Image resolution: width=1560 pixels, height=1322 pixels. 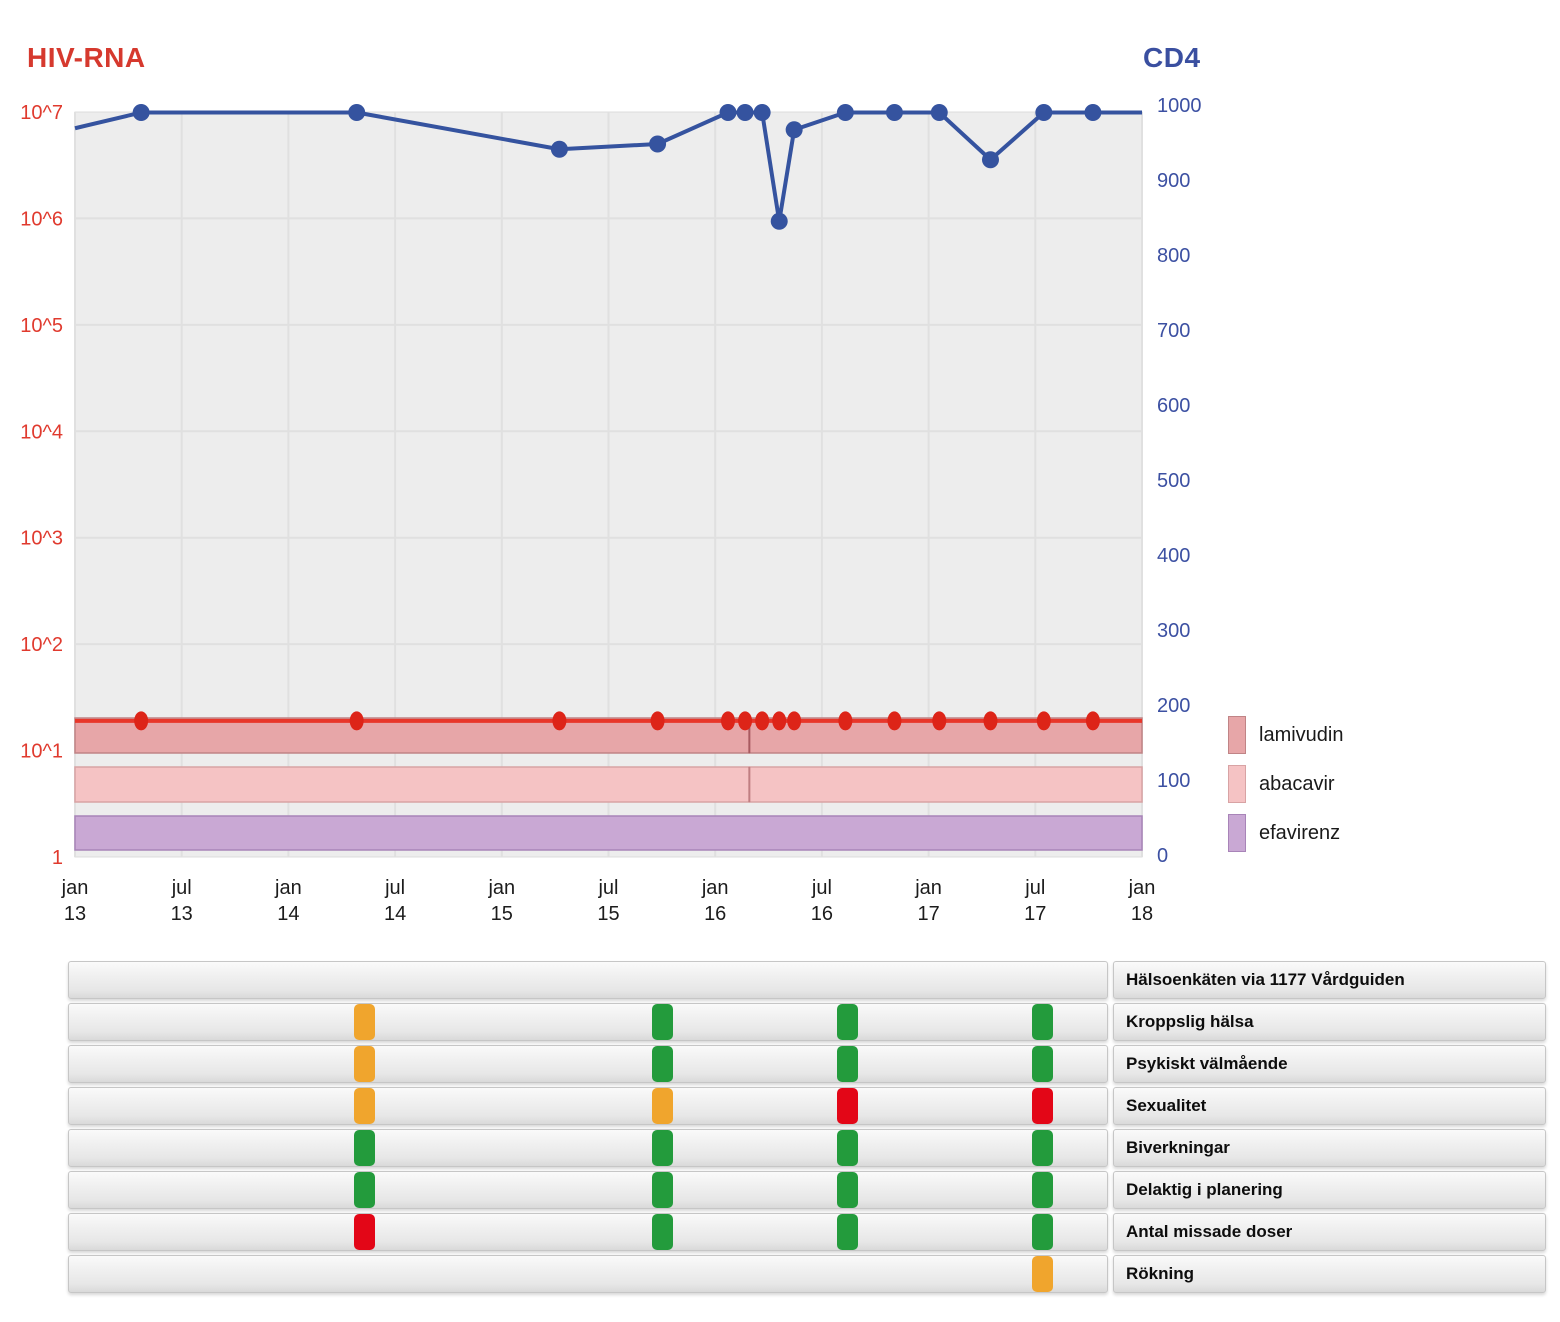 I want to click on legend-swatch-lamivudin, so click(x=1237, y=735).